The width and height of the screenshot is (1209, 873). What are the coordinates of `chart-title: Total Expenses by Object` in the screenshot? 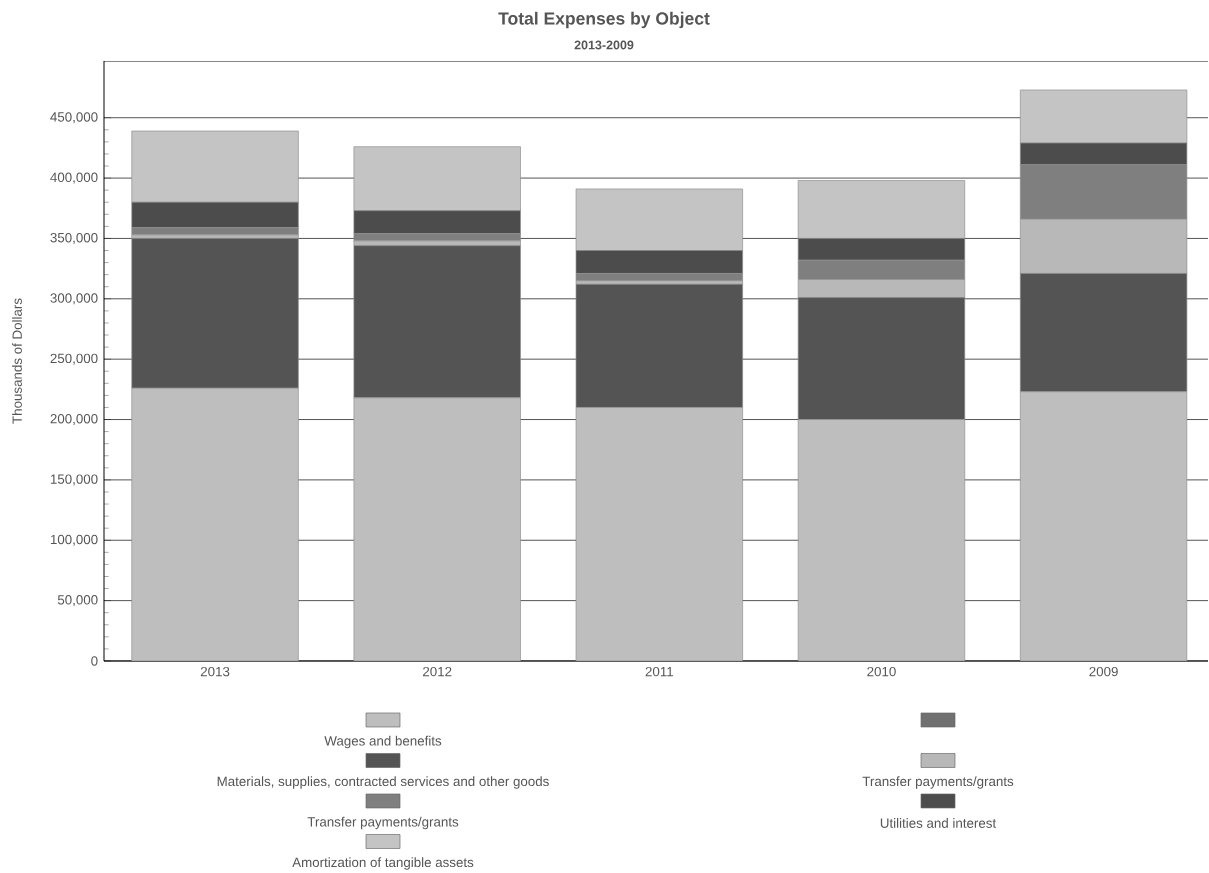 It's located at (604, 20).